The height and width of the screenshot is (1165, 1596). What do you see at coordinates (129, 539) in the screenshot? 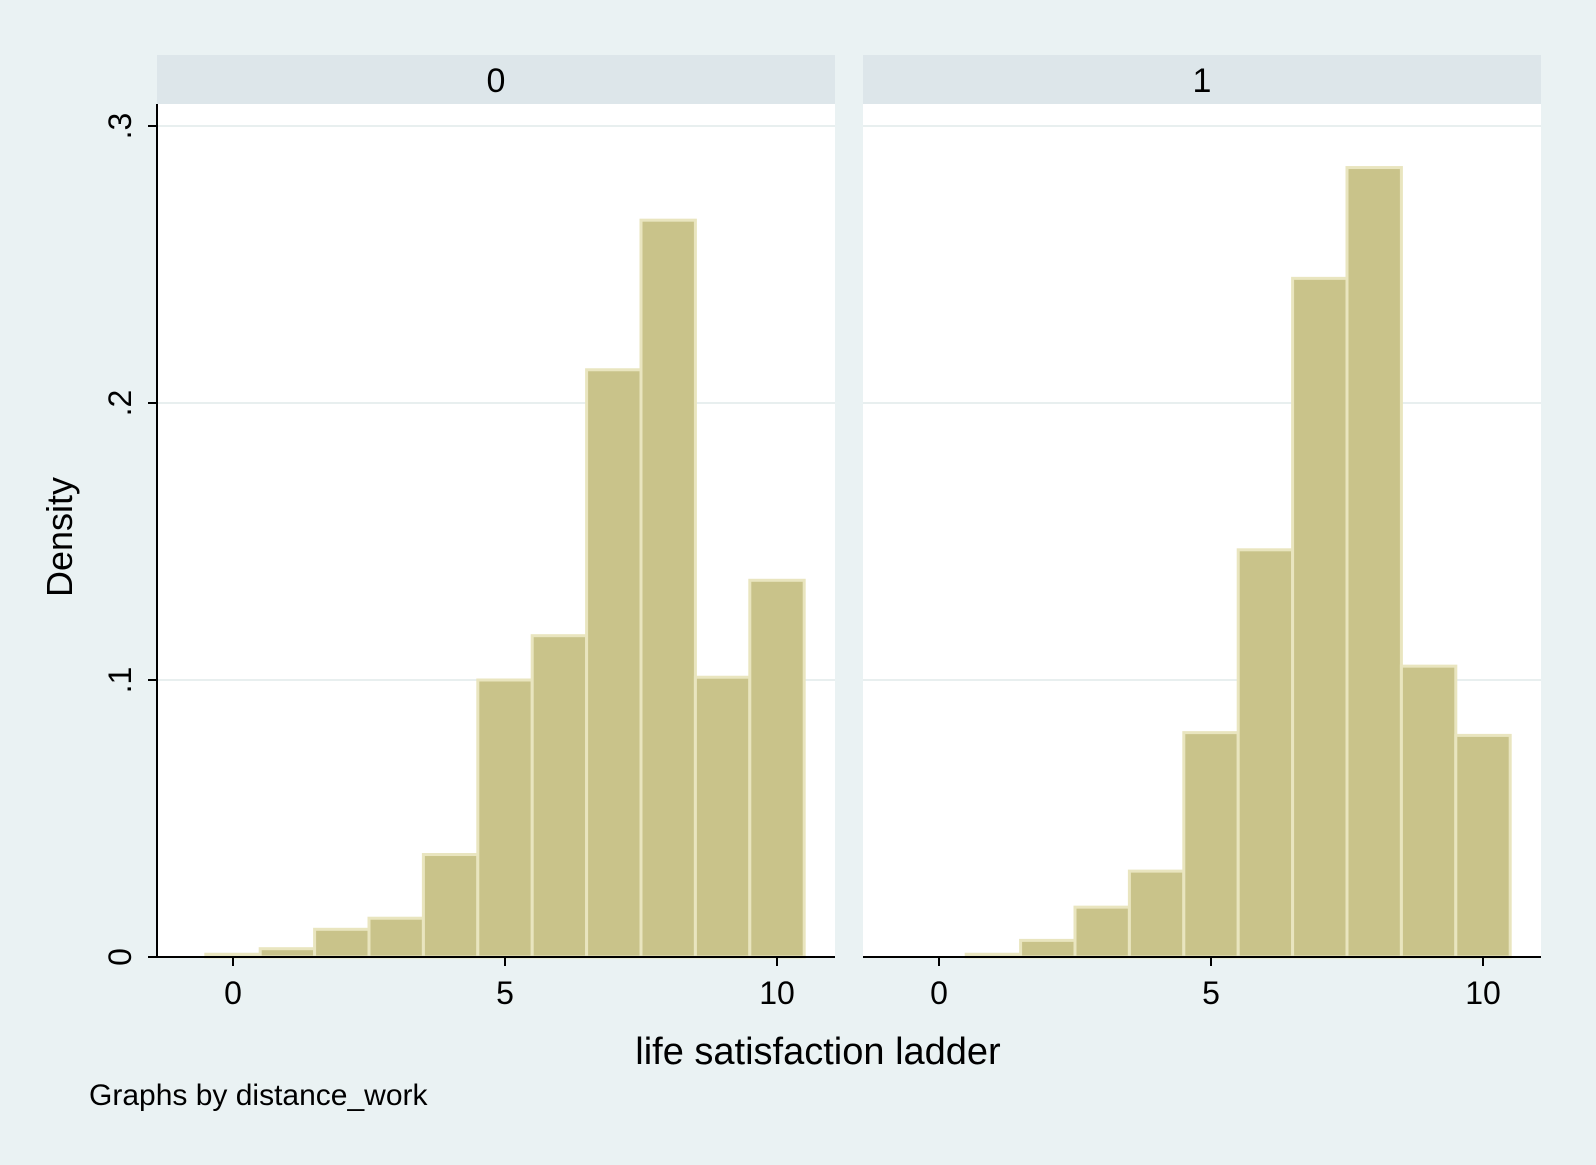
I see `y-axis-ticks: 0 .1 .2 .3` at bounding box center [129, 539].